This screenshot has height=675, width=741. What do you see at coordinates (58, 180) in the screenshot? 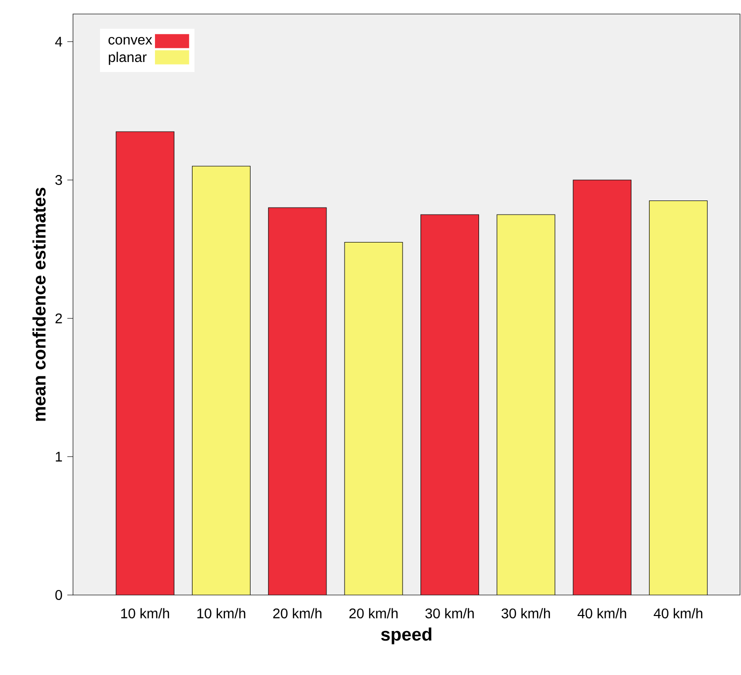
I see `y-tick-label: 3` at bounding box center [58, 180].